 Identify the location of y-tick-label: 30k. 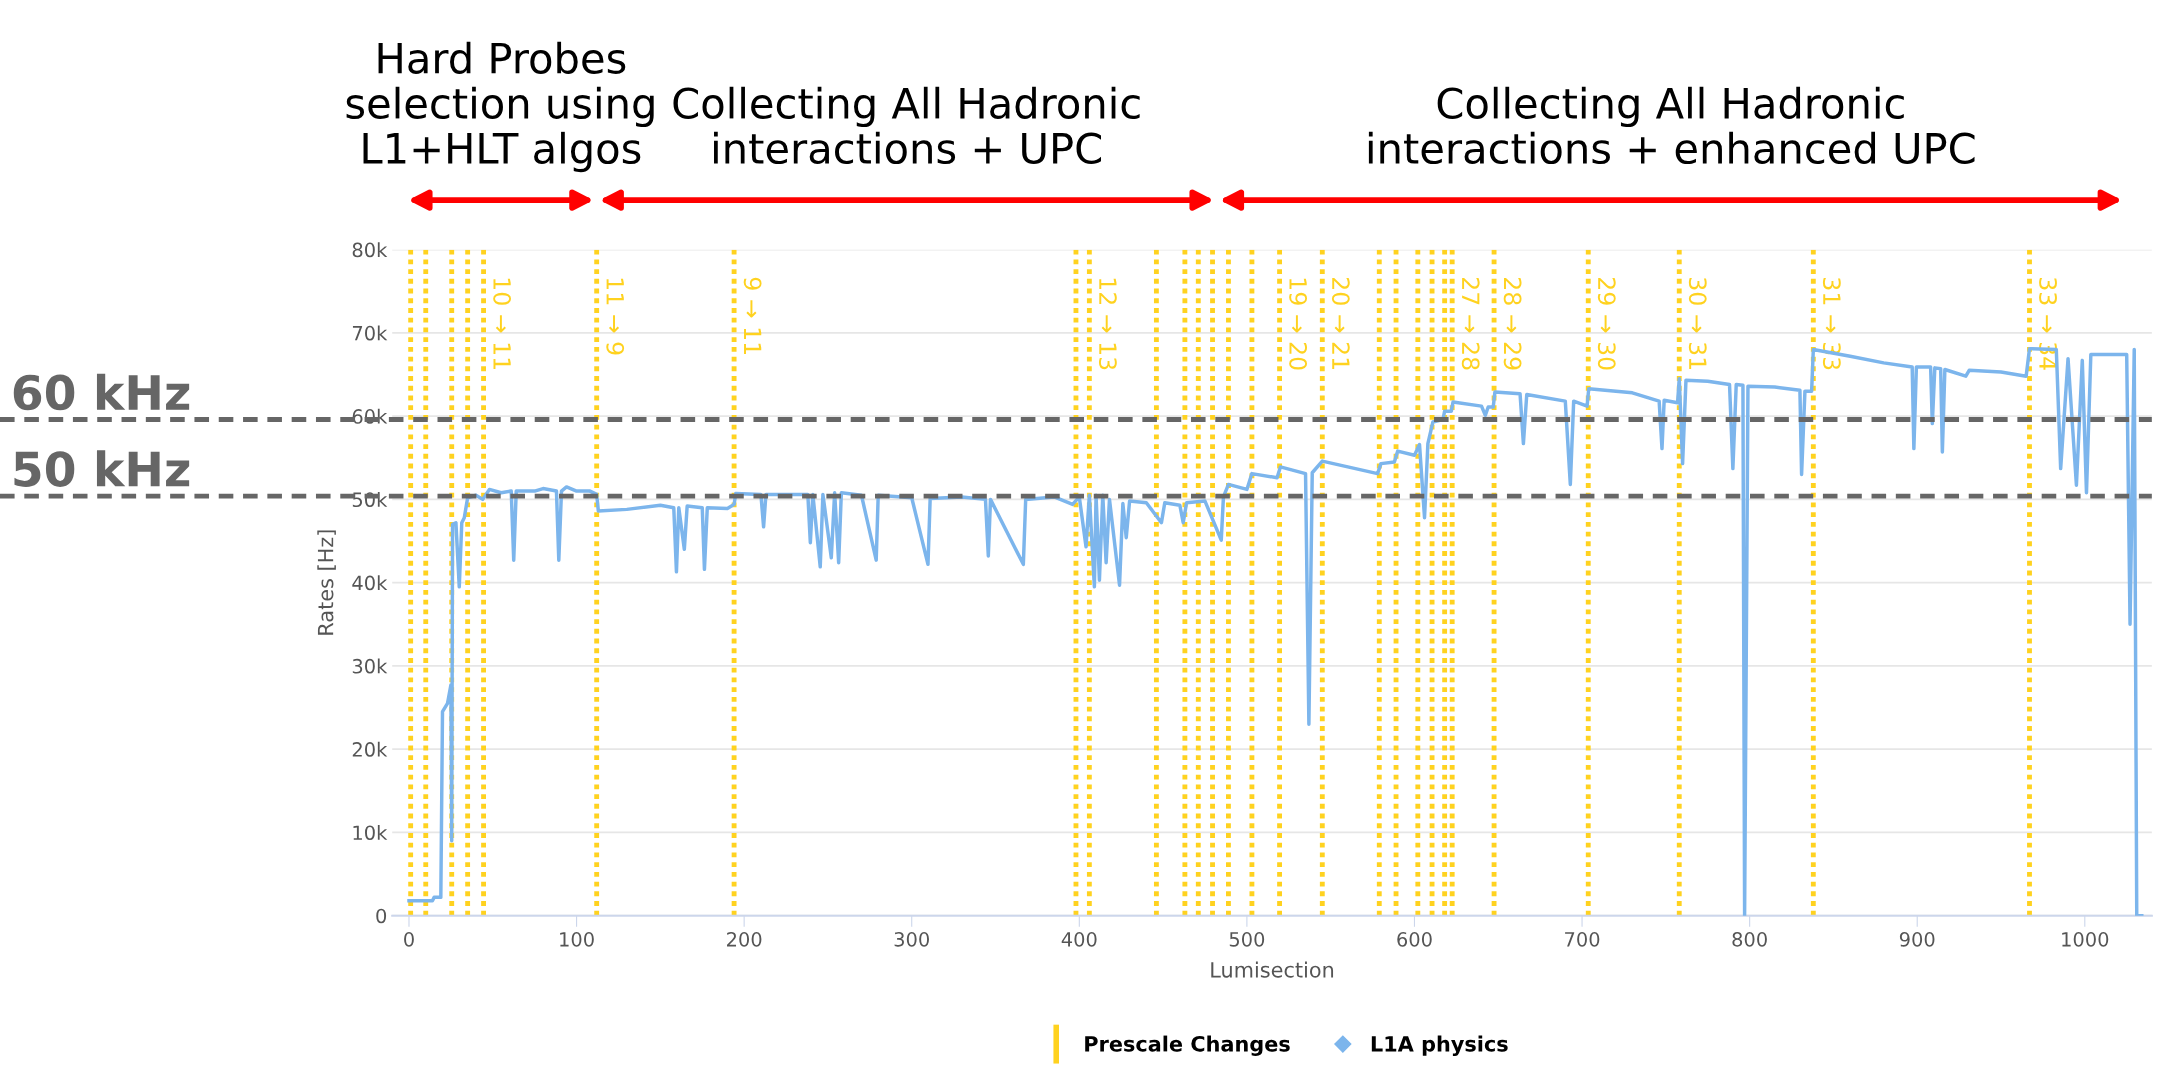
(370, 666).